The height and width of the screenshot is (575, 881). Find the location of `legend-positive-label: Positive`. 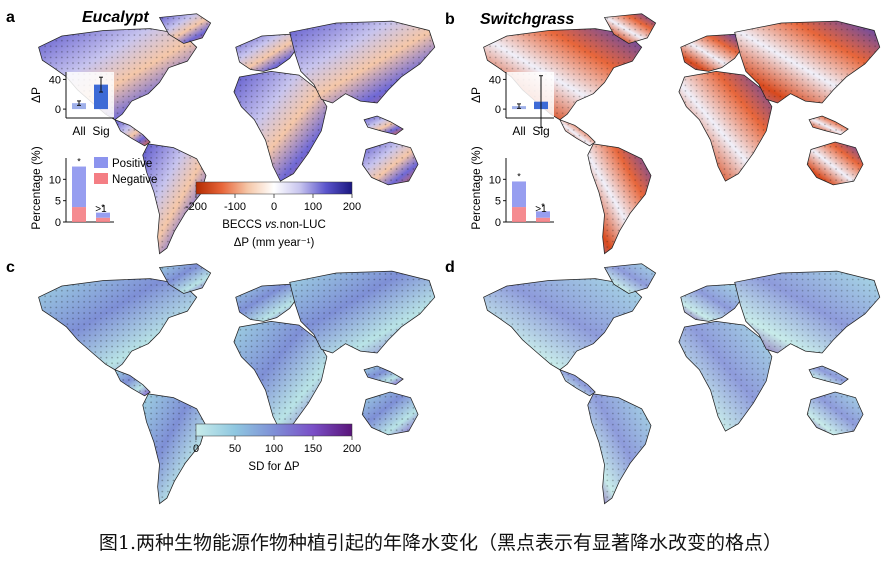

legend-positive-label: Positive is located at coordinates (132, 164).